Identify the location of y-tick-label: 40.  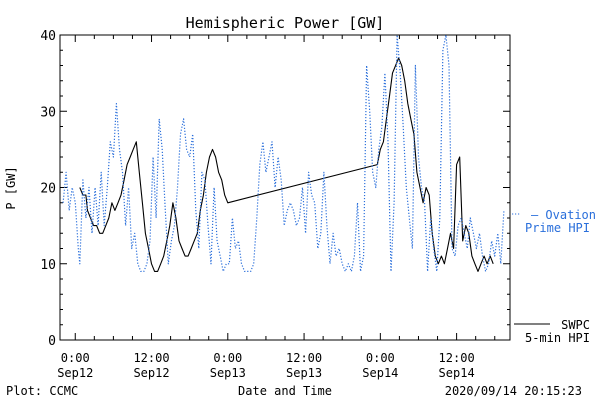
(48, 36).